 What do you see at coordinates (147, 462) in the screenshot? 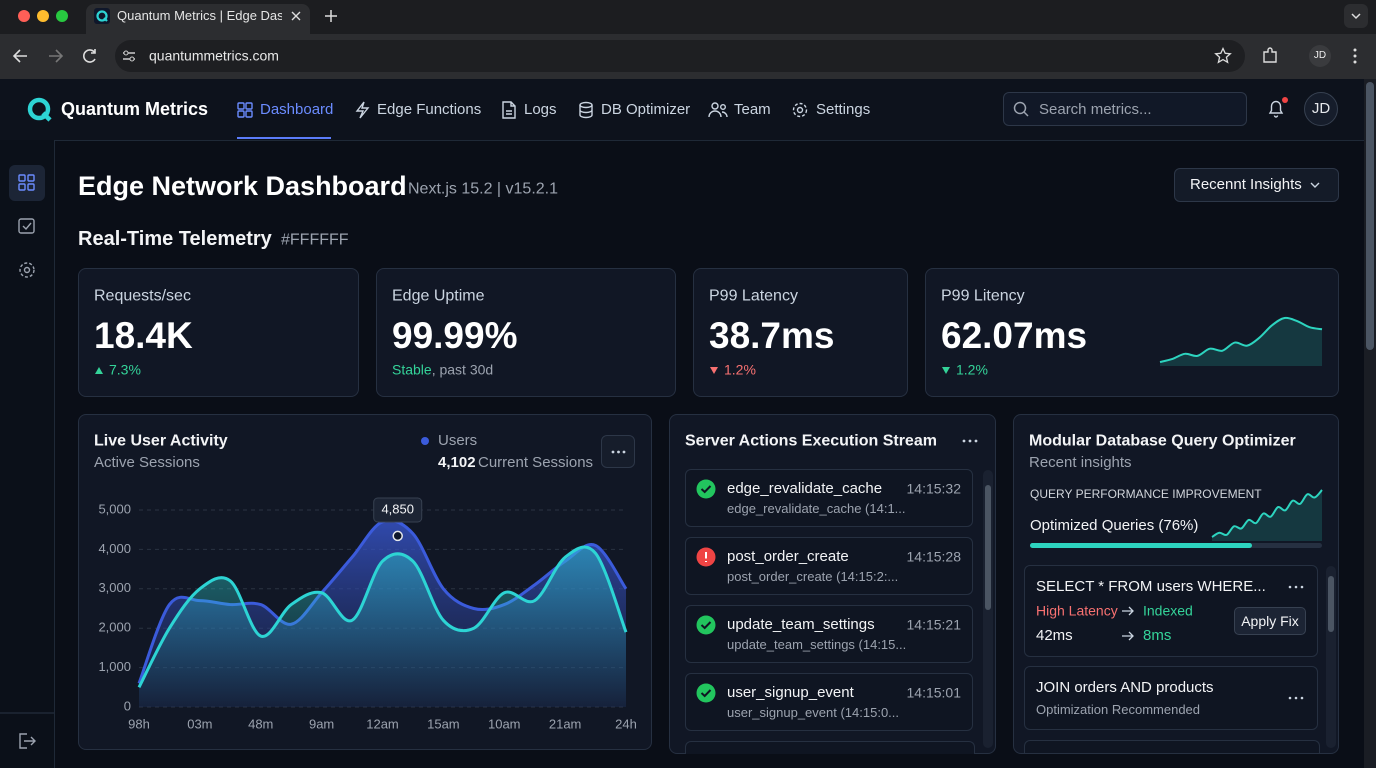
I see `chart-subtitle: Active Sessions` at bounding box center [147, 462].